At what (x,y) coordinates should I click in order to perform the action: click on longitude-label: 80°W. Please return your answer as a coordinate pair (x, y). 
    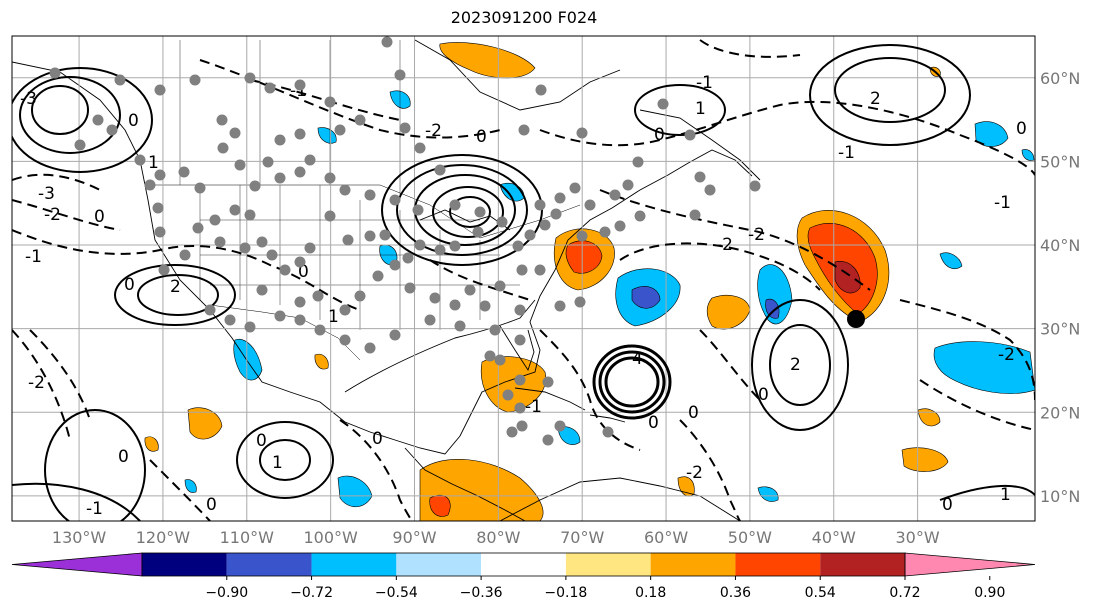
    Looking at the image, I should click on (498, 537).